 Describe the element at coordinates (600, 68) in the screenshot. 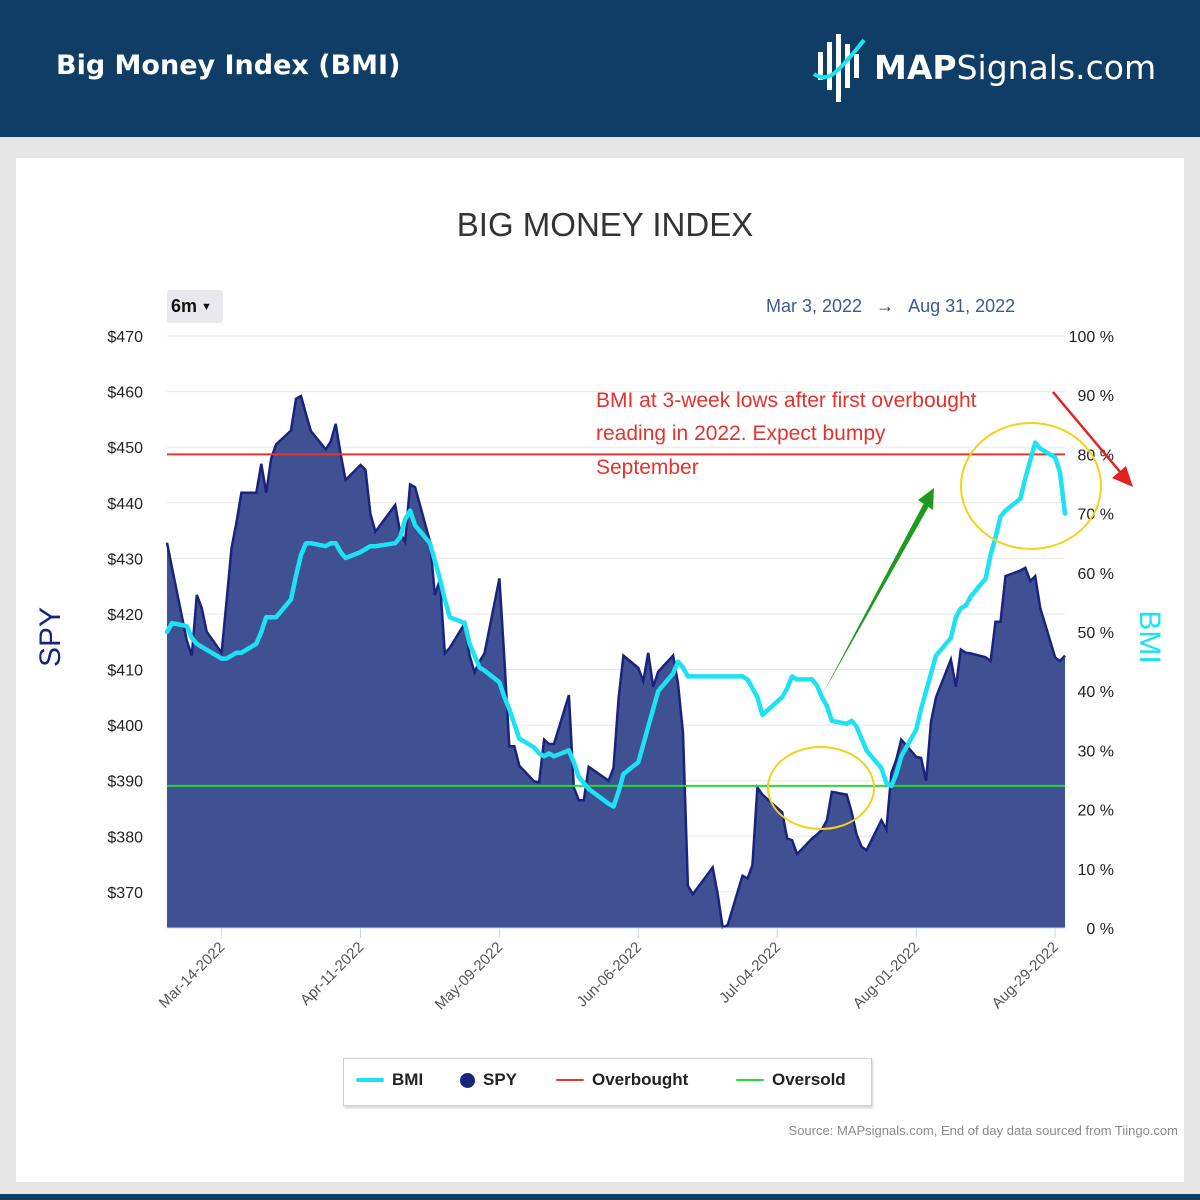

I see `header-bar: Big Money Index (BMI) MAPSignals.com` at that location.